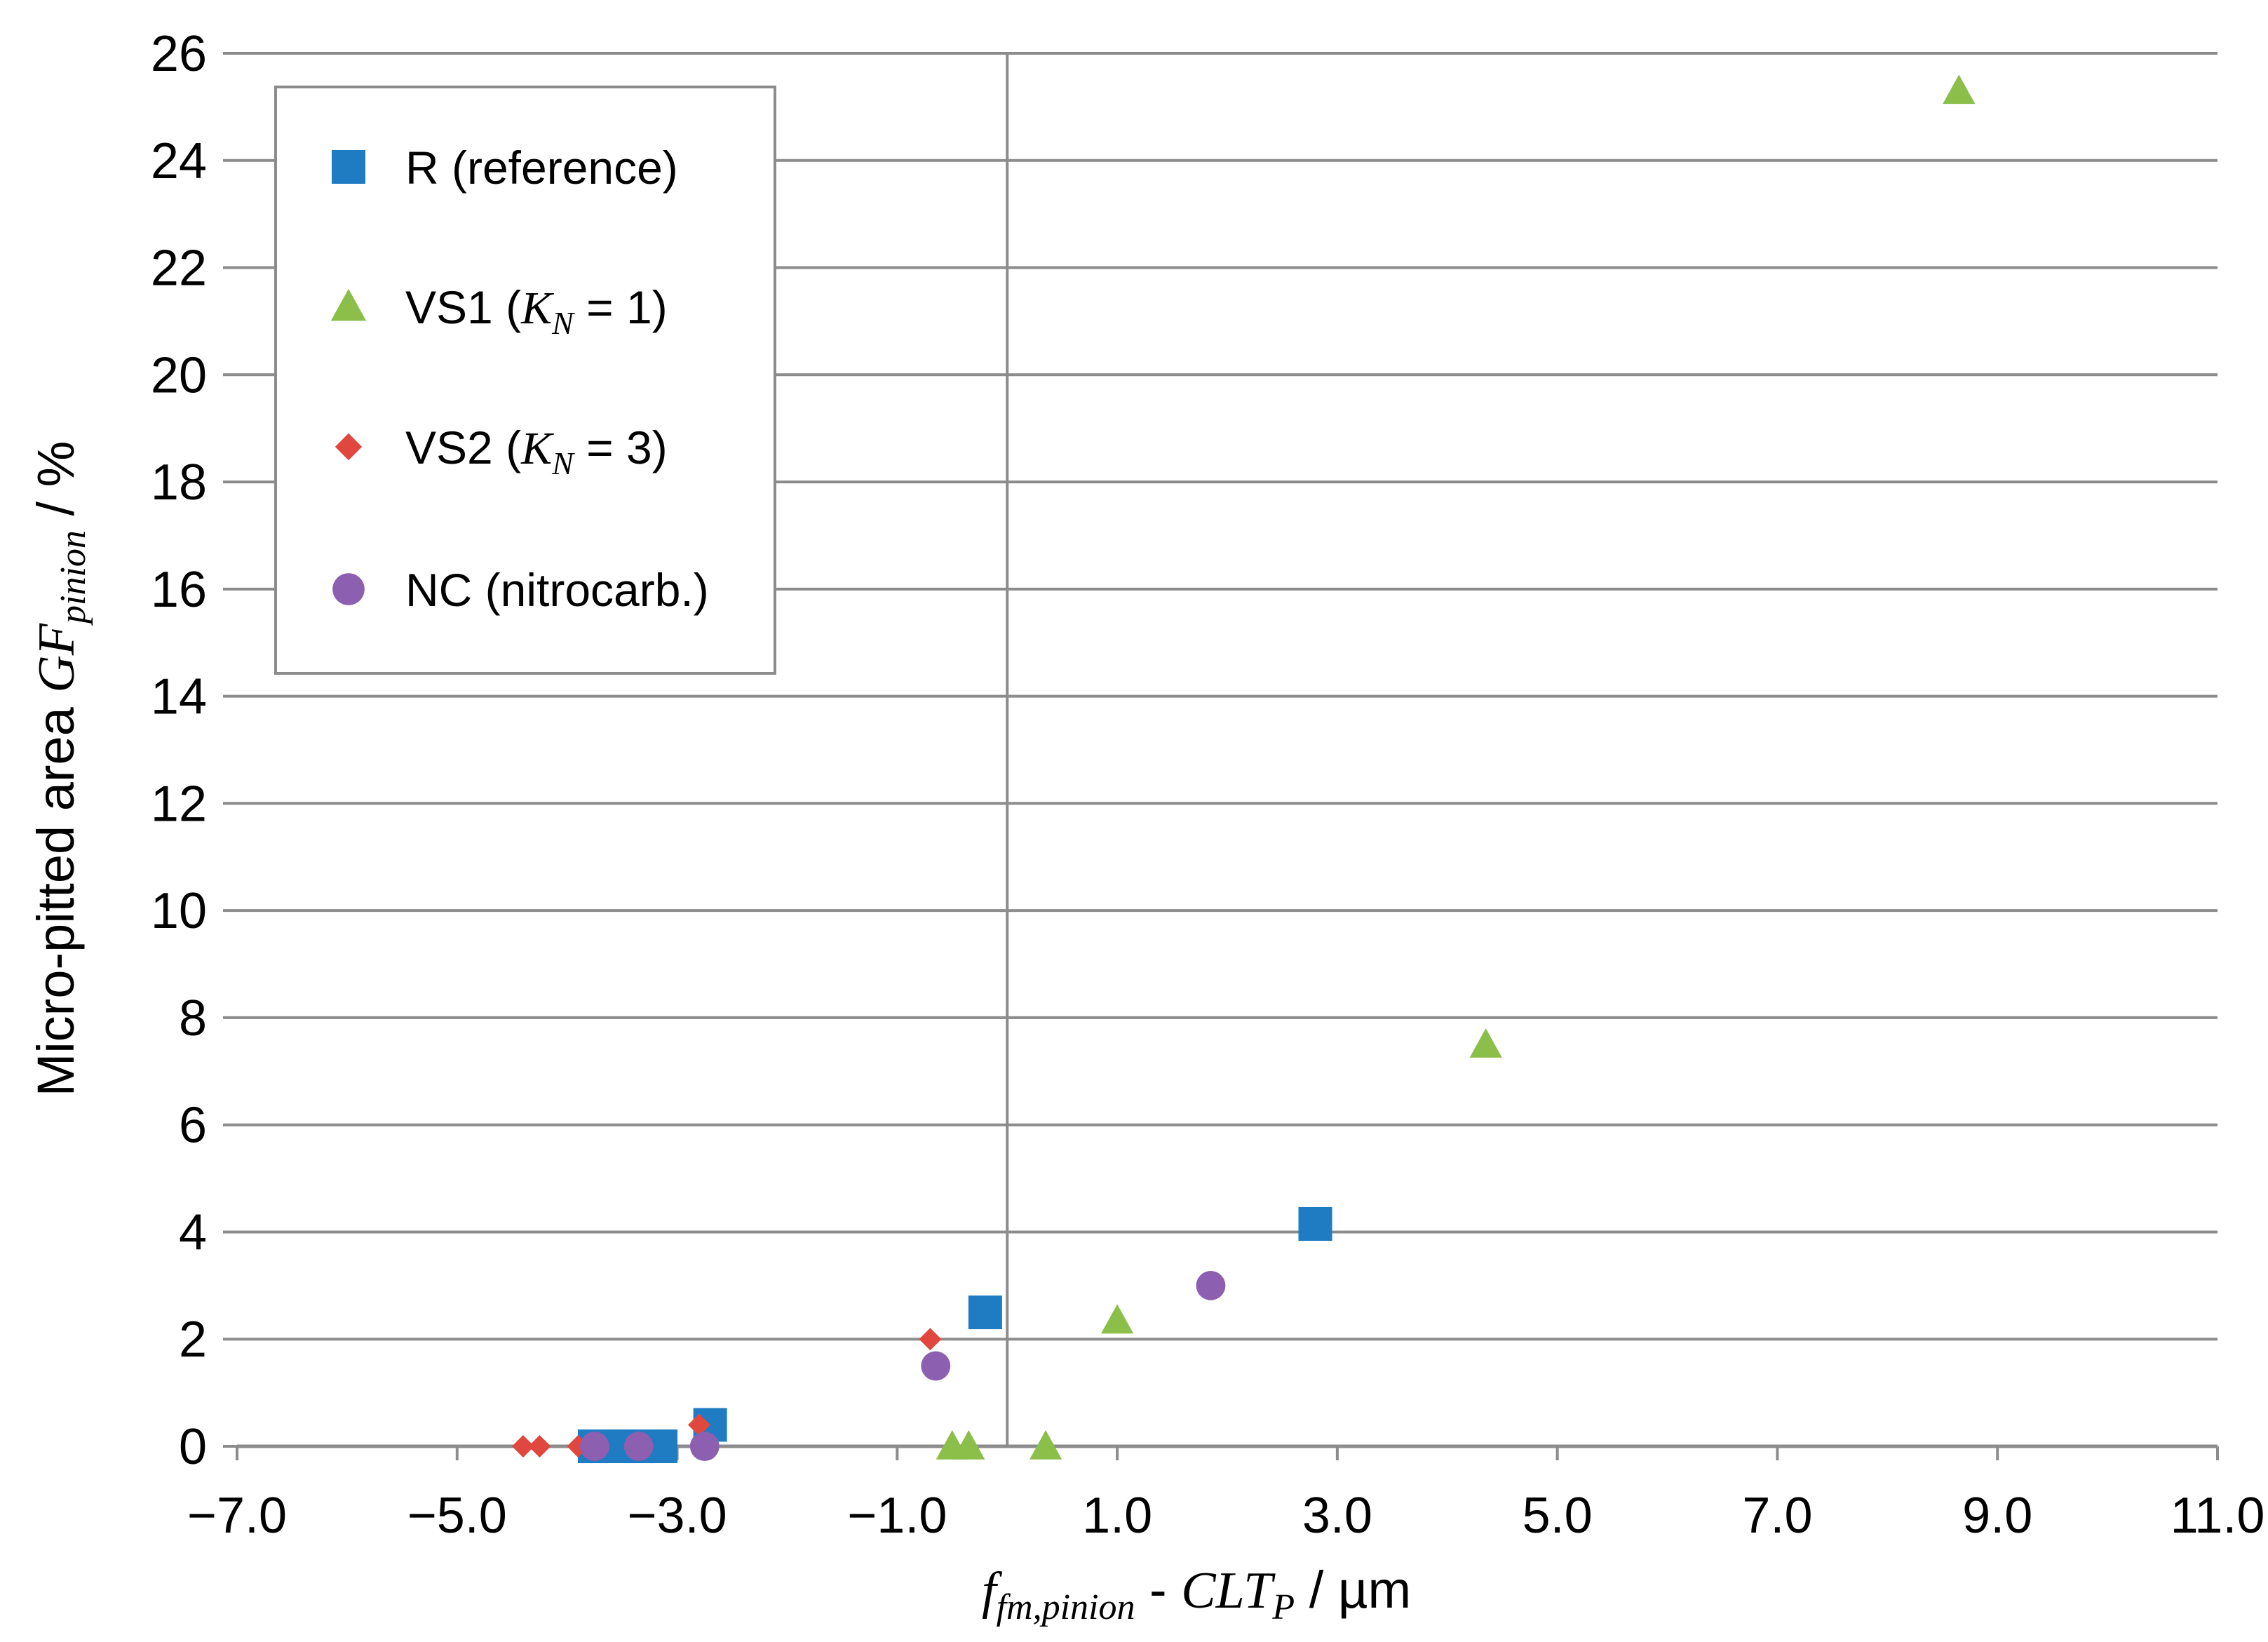  What do you see at coordinates (193, 1018) in the screenshot?
I see `y-tick-label-4: 8` at bounding box center [193, 1018].